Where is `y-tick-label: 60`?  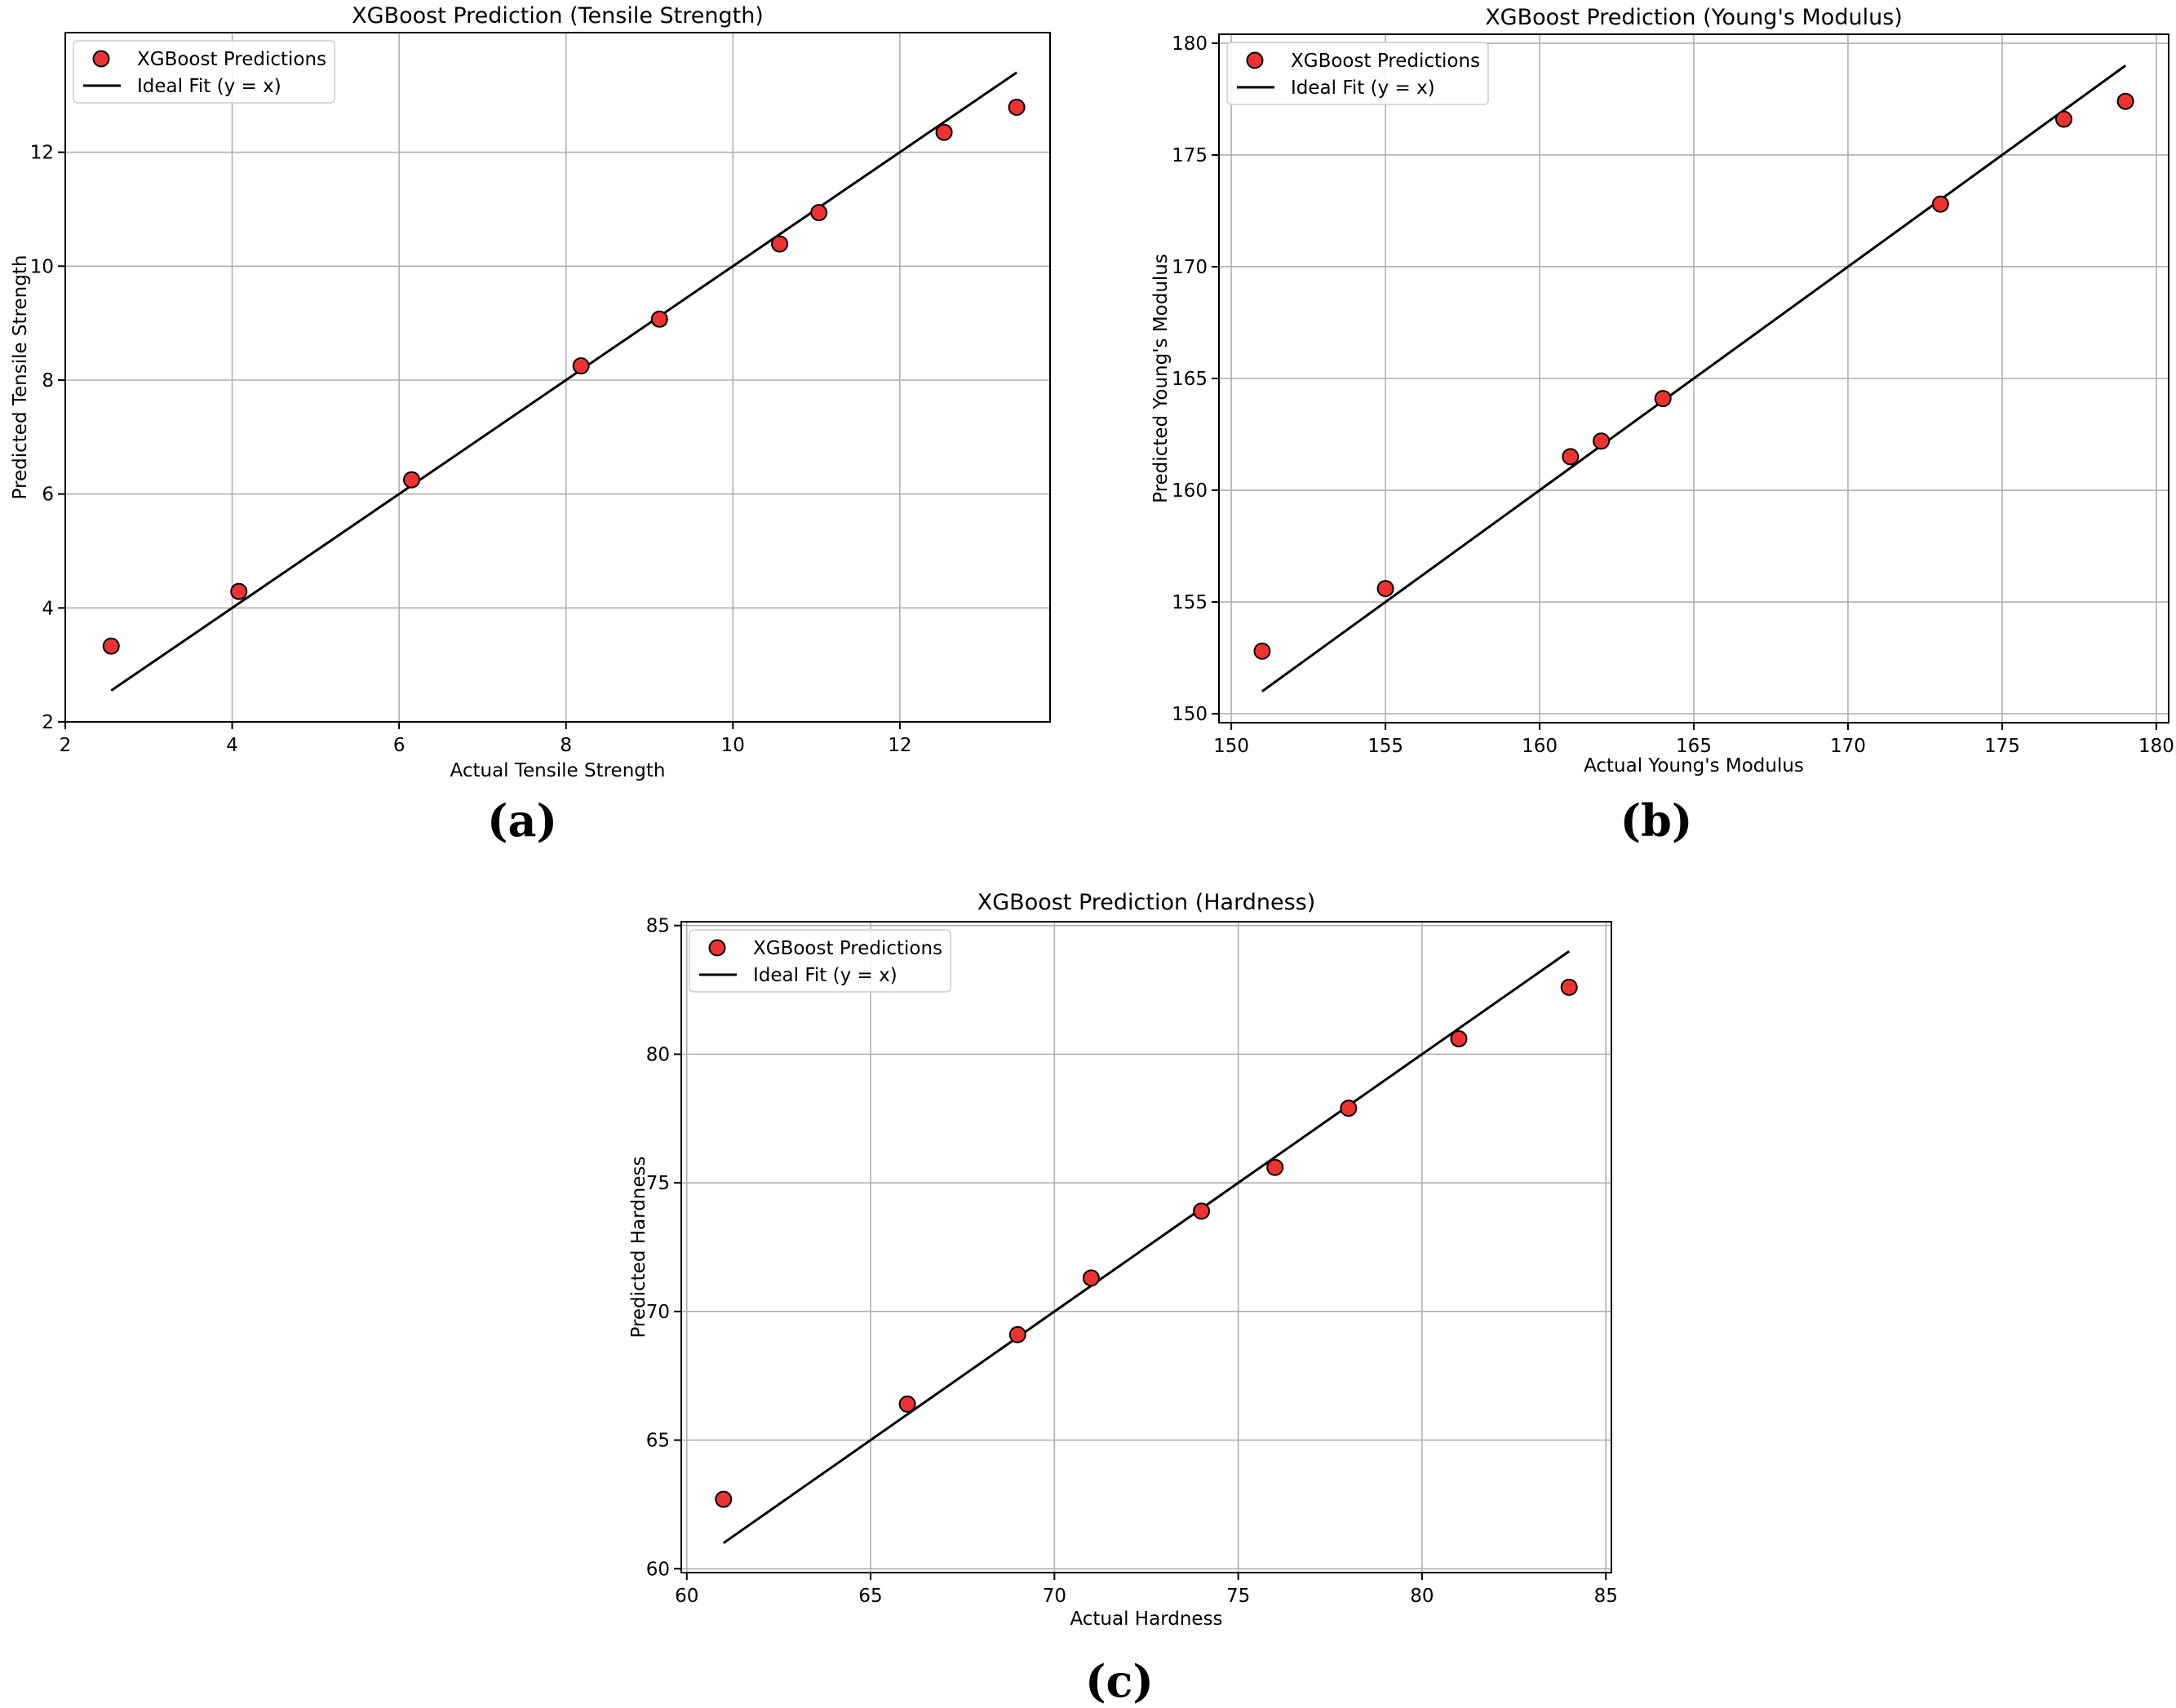
y-tick-label: 60 is located at coordinates (658, 1569).